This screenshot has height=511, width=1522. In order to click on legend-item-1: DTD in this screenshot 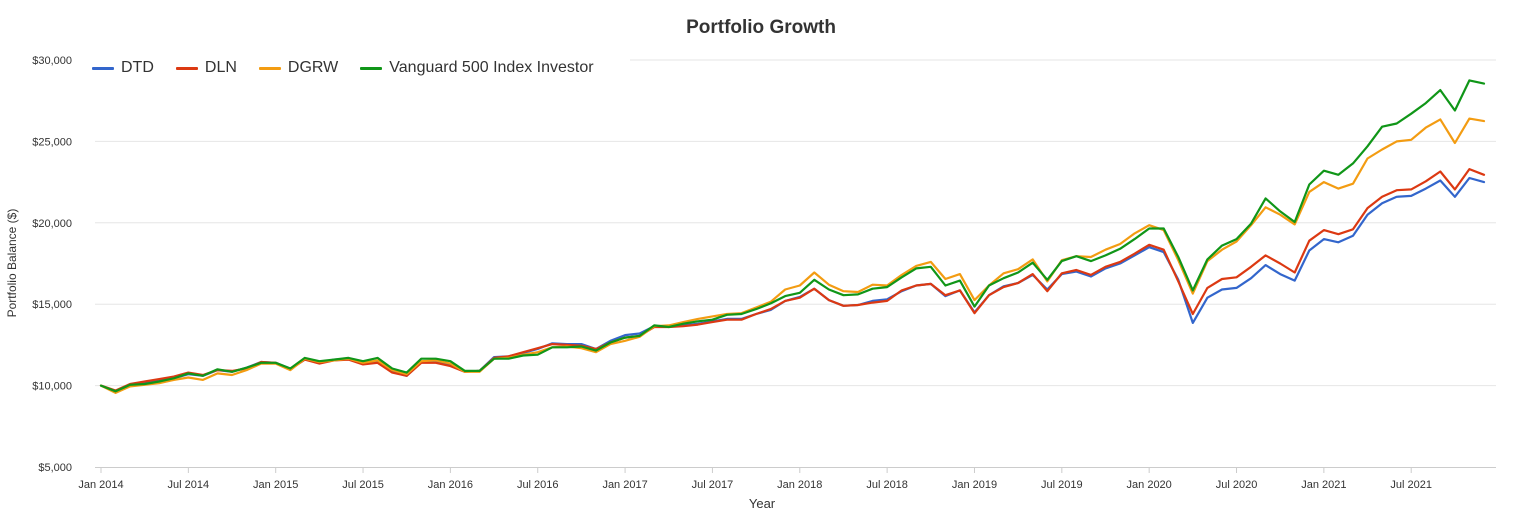, I will do `click(123, 68)`.